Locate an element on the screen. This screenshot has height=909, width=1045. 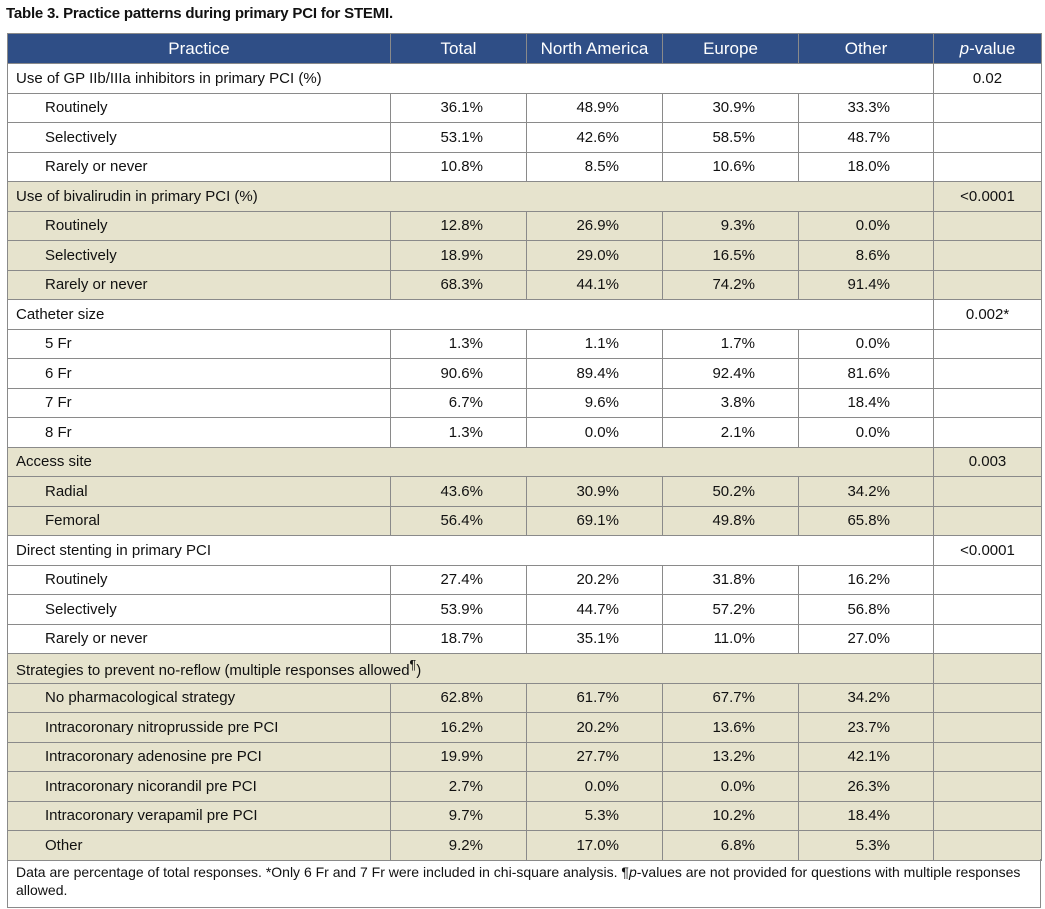
row-label: 6 Fr is located at coordinates (199, 373).